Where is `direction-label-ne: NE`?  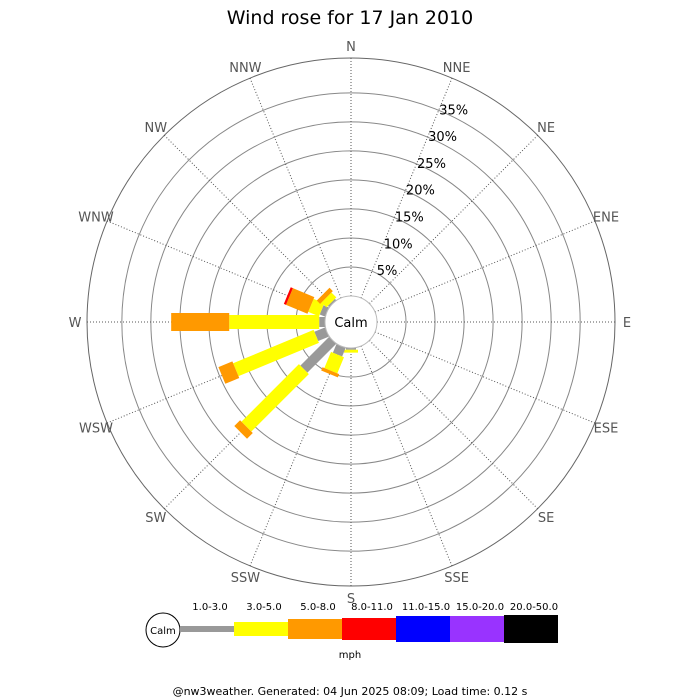
direction-label-ne: NE is located at coordinates (546, 128).